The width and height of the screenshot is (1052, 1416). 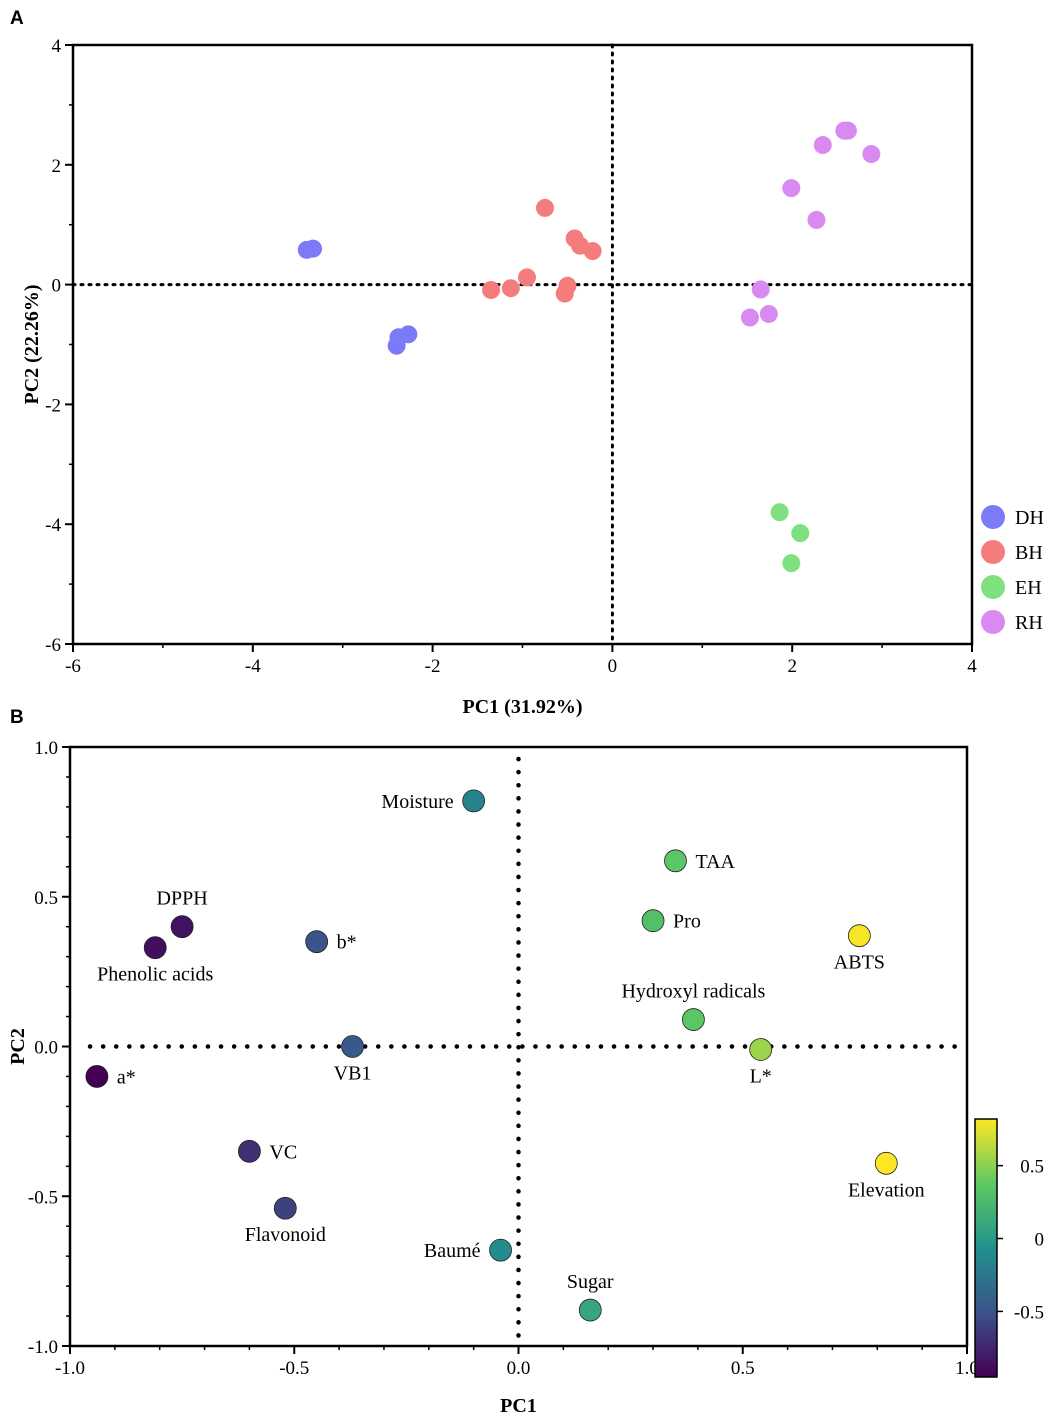 I want to click on colorbar-tick-label: -0.5, so click(x=1029, y=1312).